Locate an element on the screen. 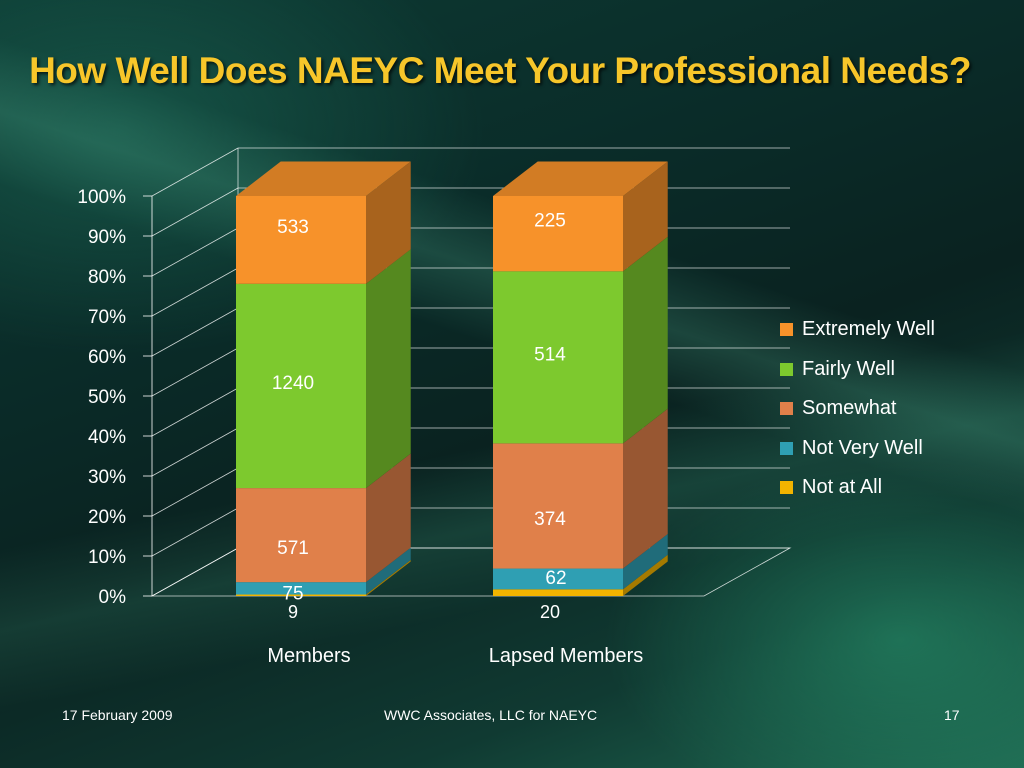 The image size is (1024, 768). legend-label: Not Very Well is located at coordinates (862, 447).